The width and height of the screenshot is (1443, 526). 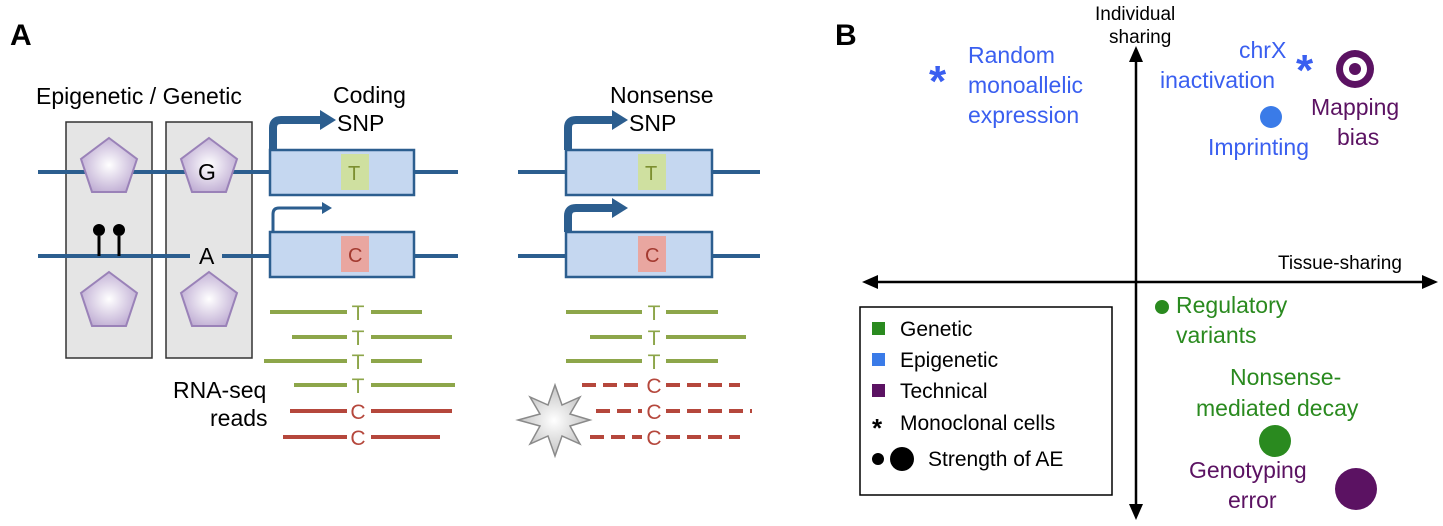 I want to click on weak-promoter-arrowhead, so click(x=327, y=208).